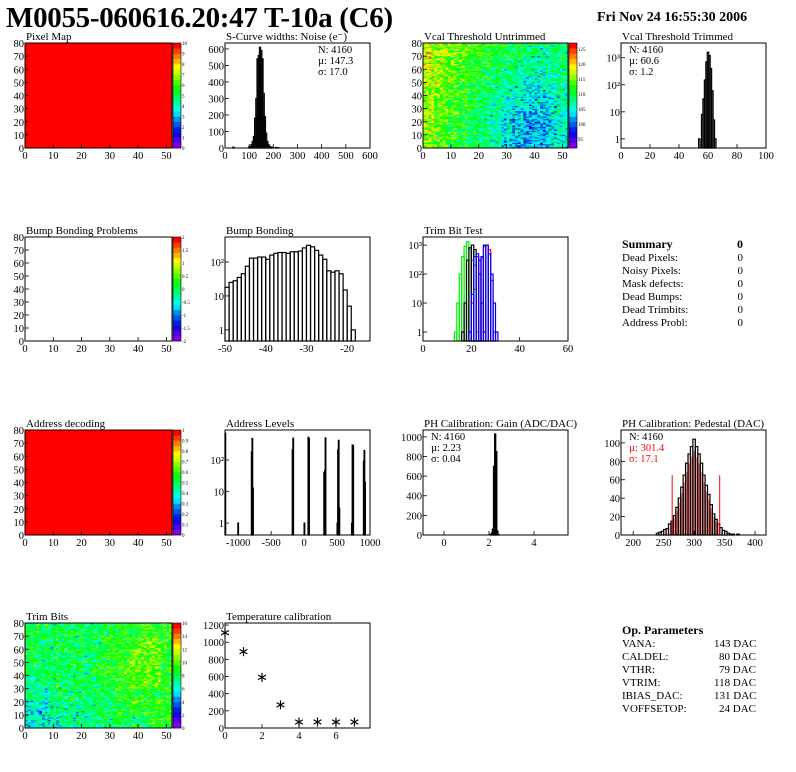  I want to click on y-tick-label: 80, so click(417, 44).